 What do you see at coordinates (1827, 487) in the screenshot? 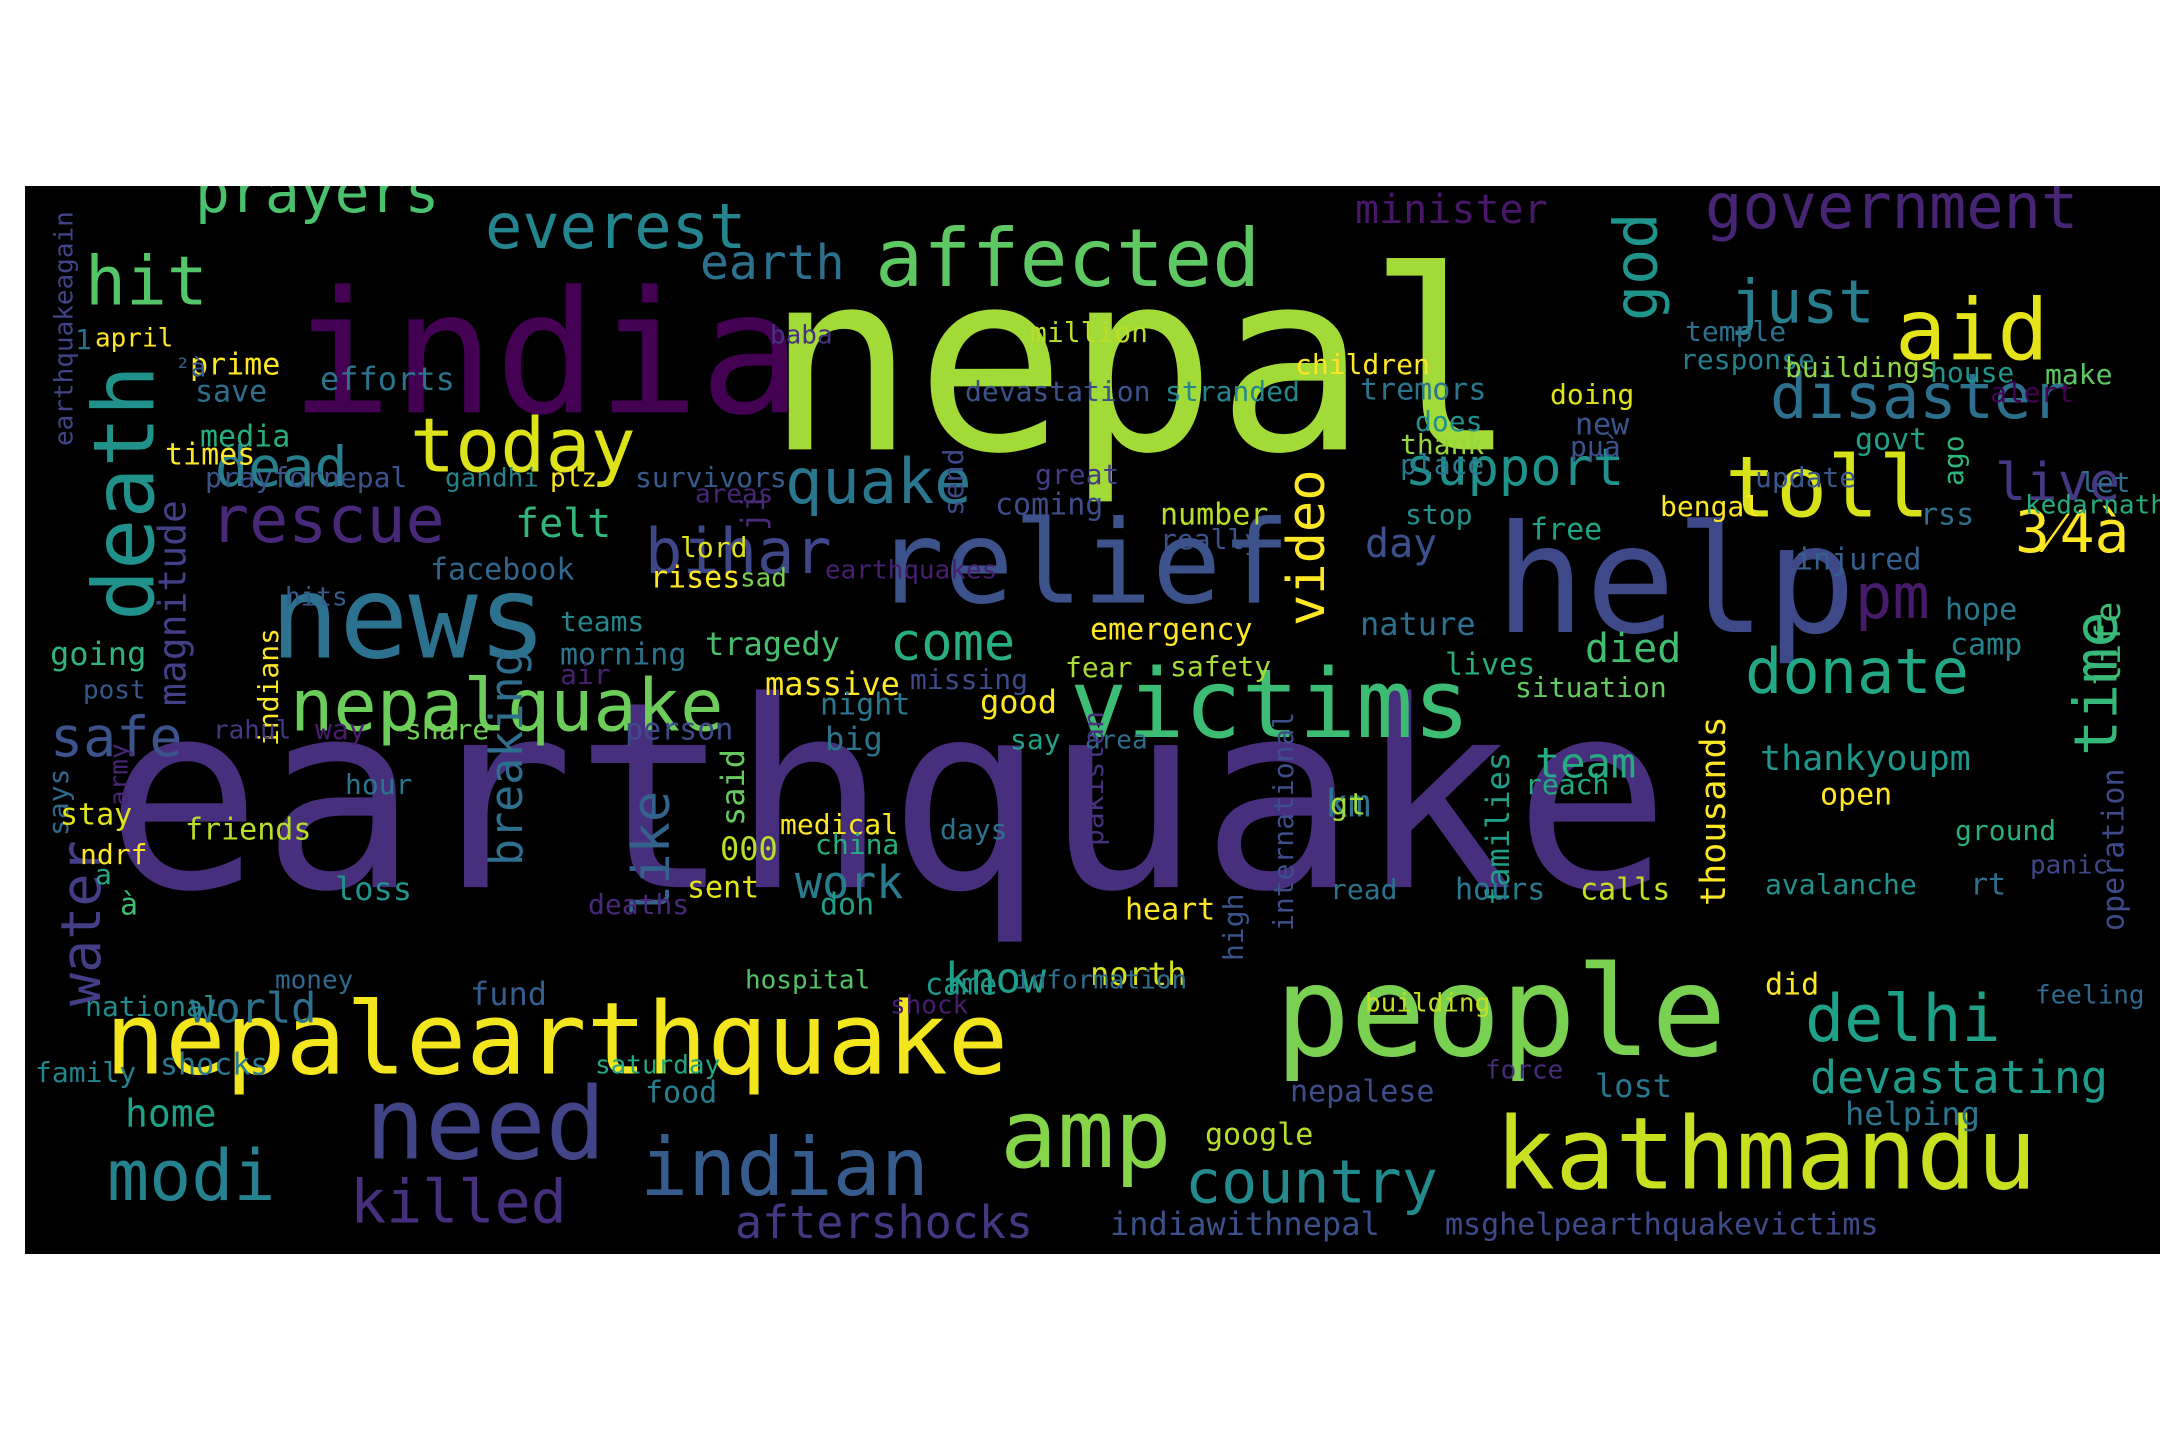
I see `word-15: toll` at bounding box center [1827, 487].